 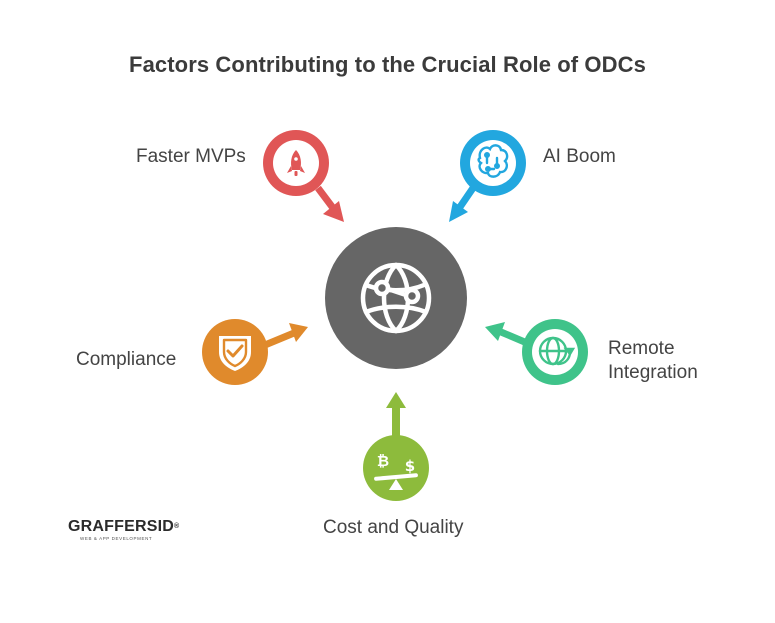 What do you see at coordinates (507, 334) in the screenshot?
I see `arrow-remote-integration` at bounding box center [507, 334].